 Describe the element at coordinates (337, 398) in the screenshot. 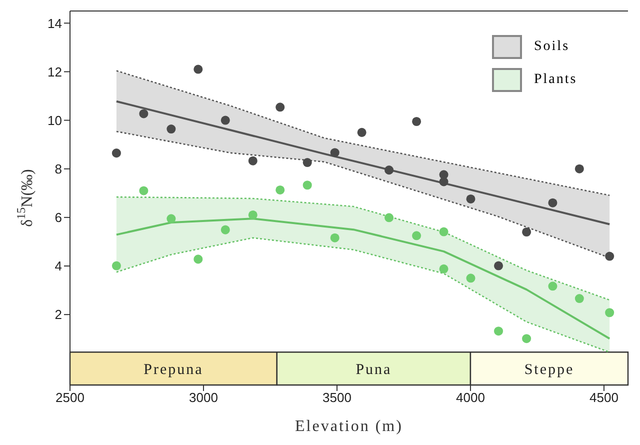

I see `x-tick-label: 3500` at that location.